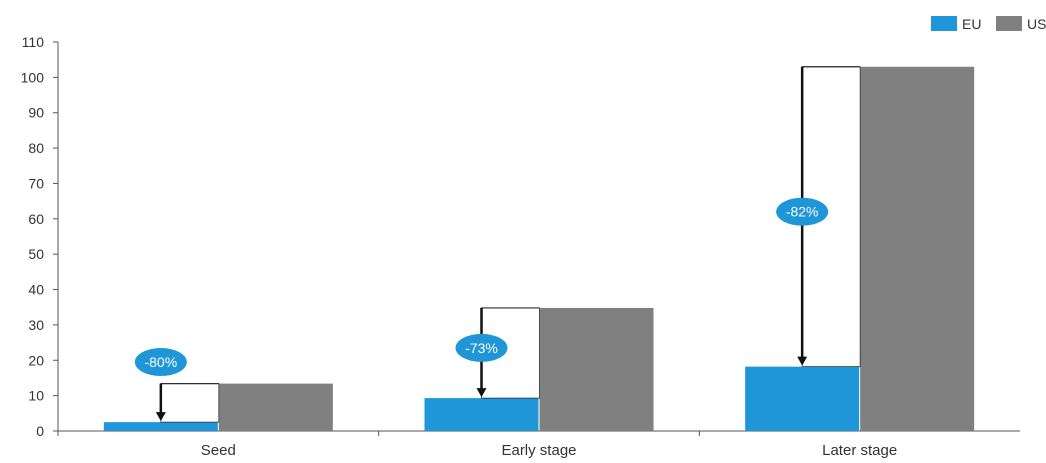 This screenshot has width=1046, height=463. Describe the element at coordinates (36, 113) in the screenshot. I see `y-tick-label: 90` at that location.